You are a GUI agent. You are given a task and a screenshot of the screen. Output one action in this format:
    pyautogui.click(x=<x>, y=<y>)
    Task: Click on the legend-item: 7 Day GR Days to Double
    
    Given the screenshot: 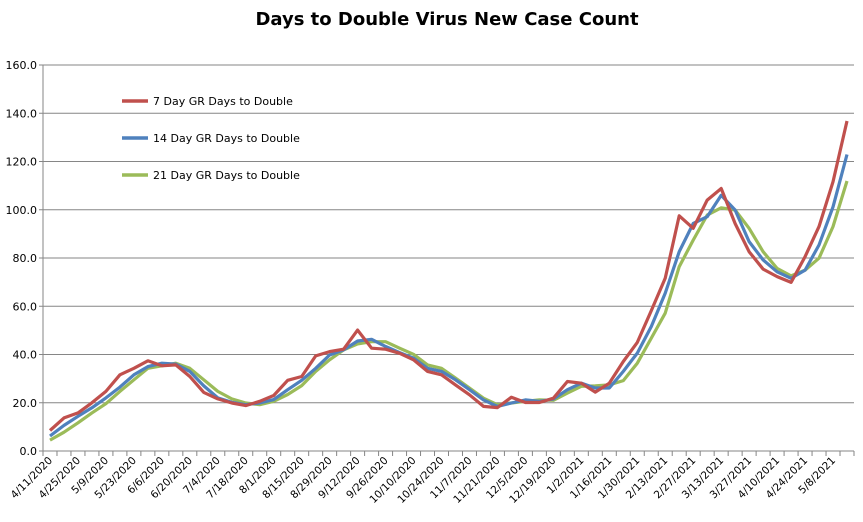 What is the action you would take?
    pyautogui.click(x=207, y=101)
    